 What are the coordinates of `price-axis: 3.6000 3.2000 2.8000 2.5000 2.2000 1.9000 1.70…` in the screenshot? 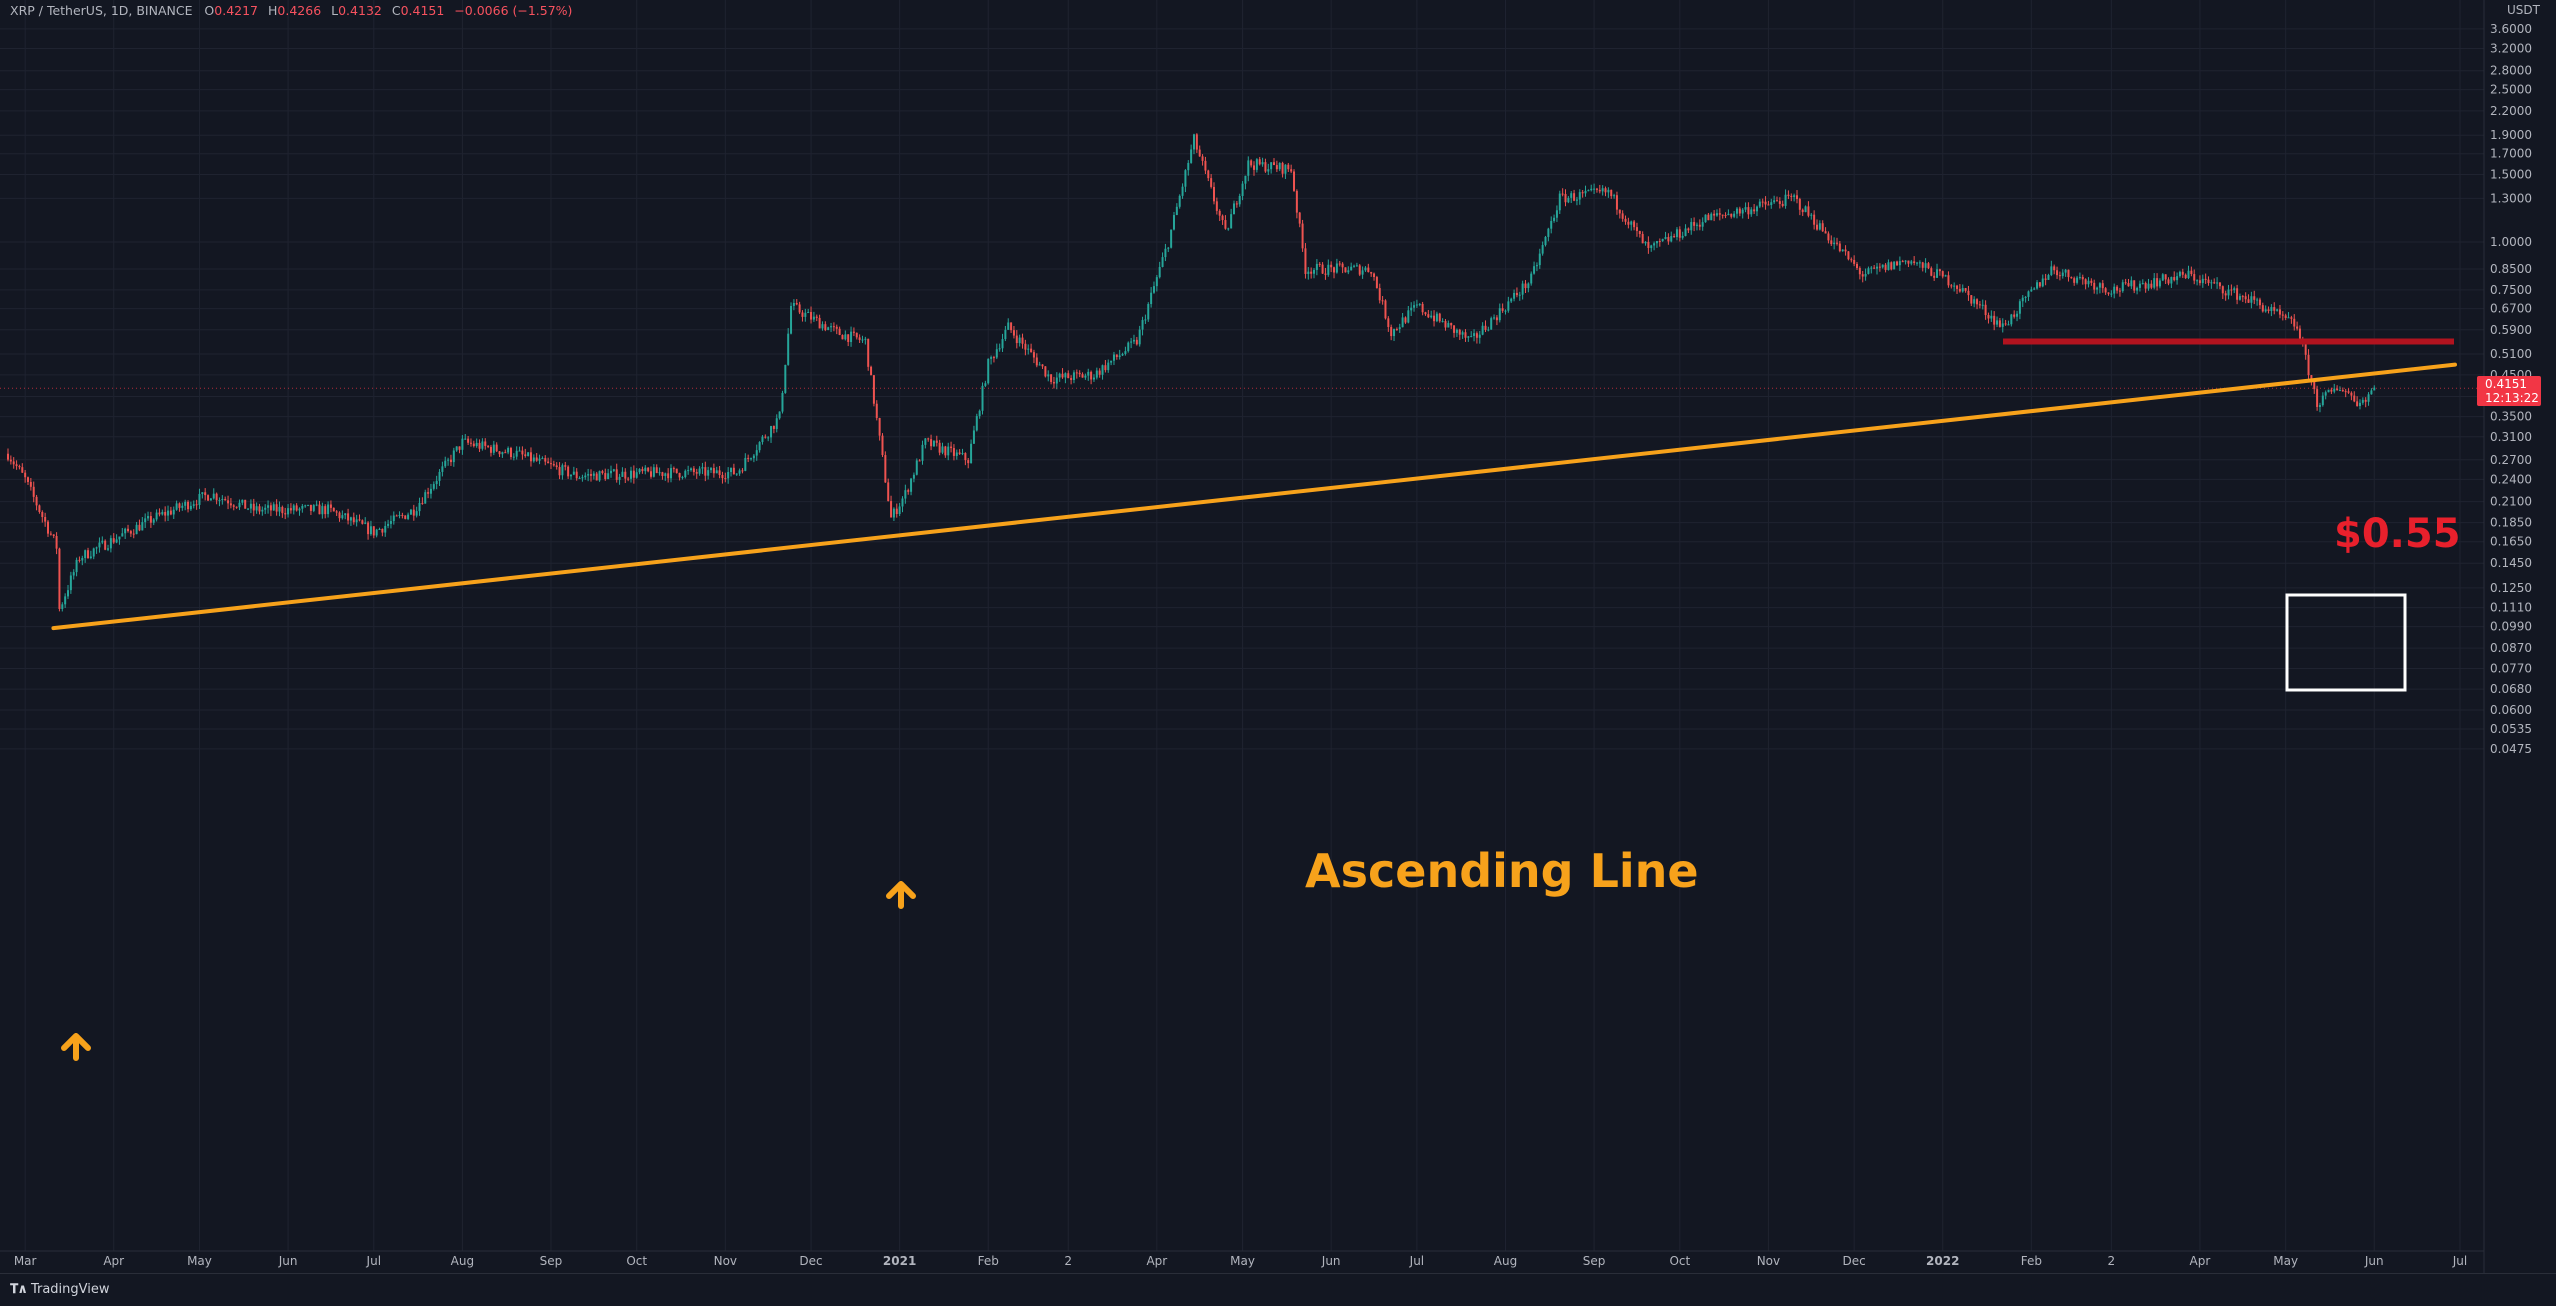 It's located at (2507, 636).